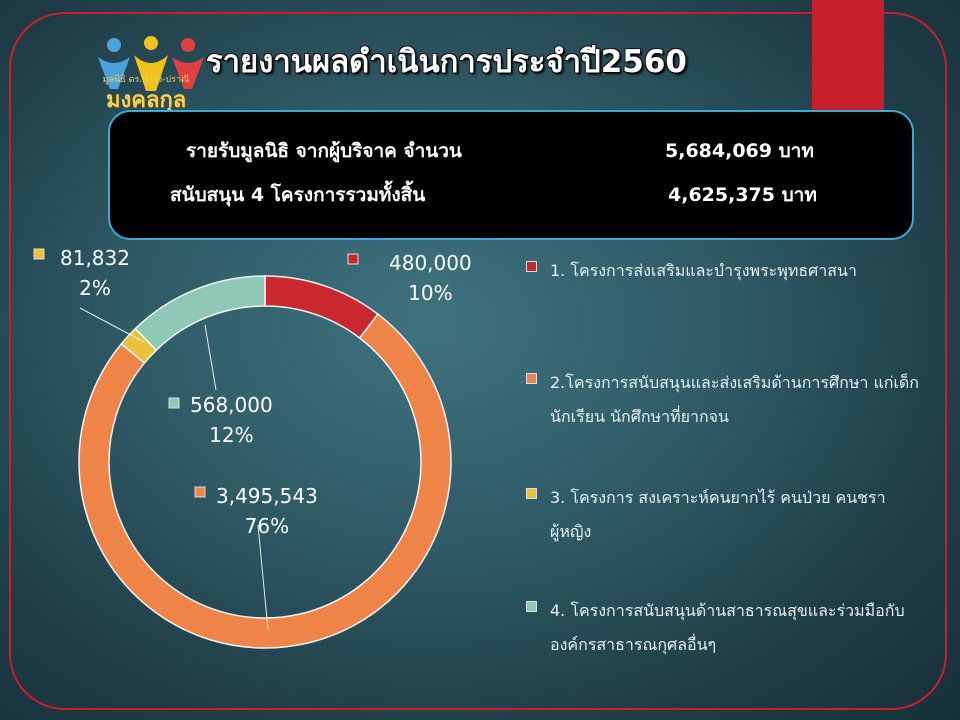 The height and width of the screenshot is (720, 960). I want to click on label-marker-welfare, so click(39, 254).